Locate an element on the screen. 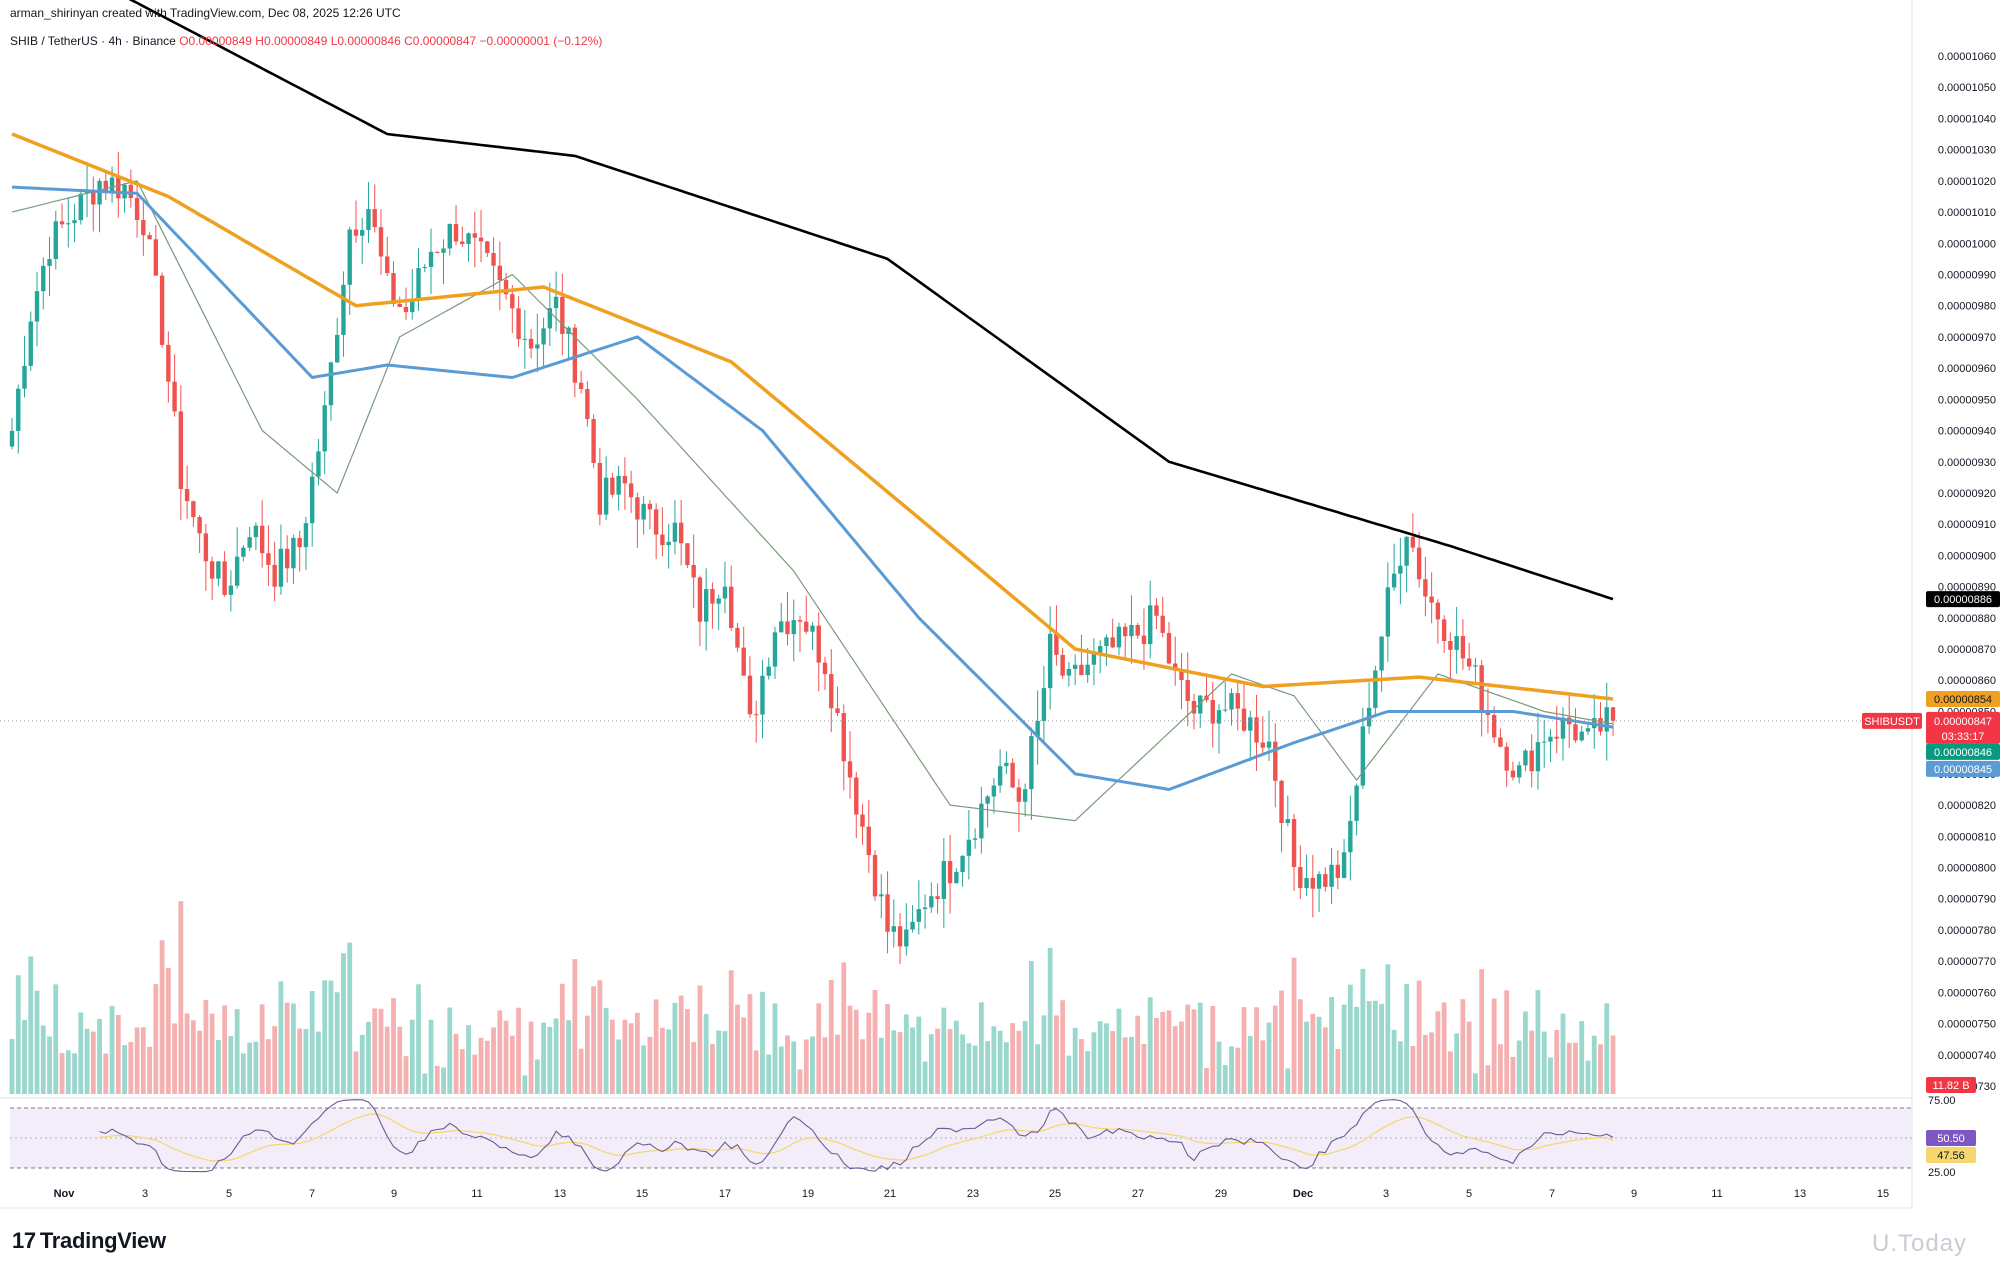 The height and width of the screenshot is (1269, 2014). rsi-ma-badge: 47.56 is located at coordinates (1951, 1156).